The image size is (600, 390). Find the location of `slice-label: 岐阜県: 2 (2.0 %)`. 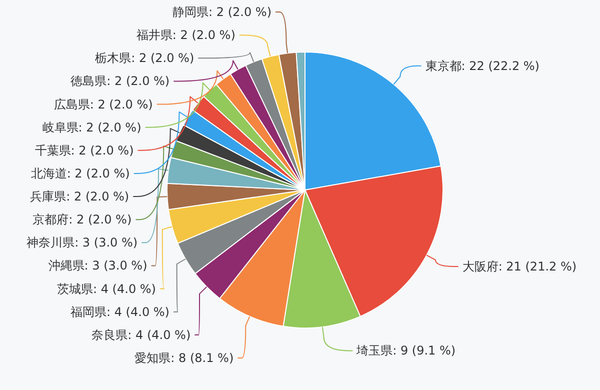

slice-label: 岐阜県: 2 (2.0 %) is located at coordinates (92, 127).